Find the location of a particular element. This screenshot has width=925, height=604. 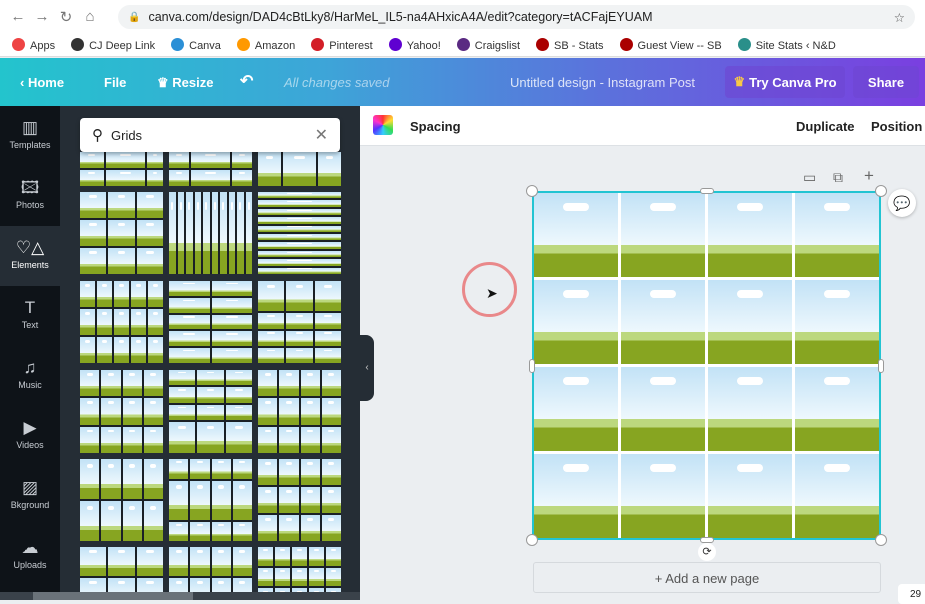

bookmark-item: SB - Stats is located at coordinates (570, 44).